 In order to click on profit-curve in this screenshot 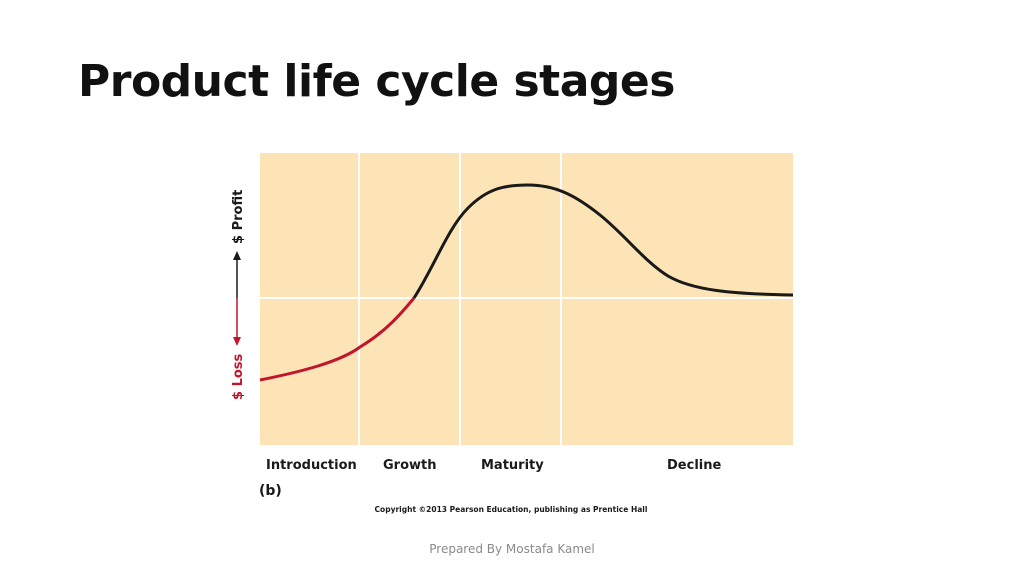, I will do `click(603, 241)`.